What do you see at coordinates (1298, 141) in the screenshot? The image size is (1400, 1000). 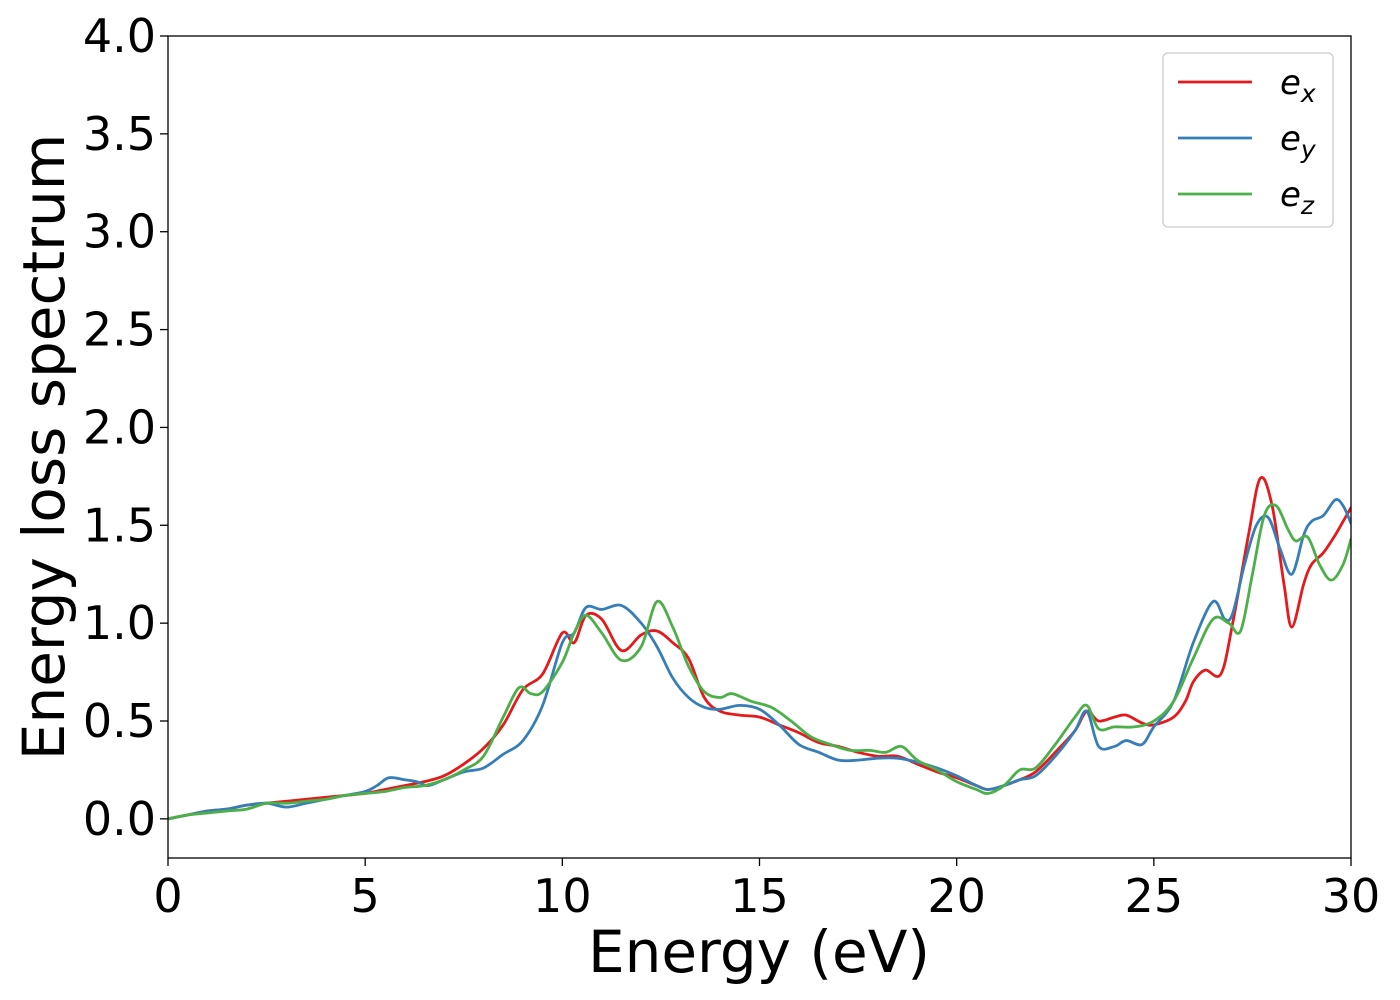 I see `legend-label-y: ey` at bounding box center [1298, 141].